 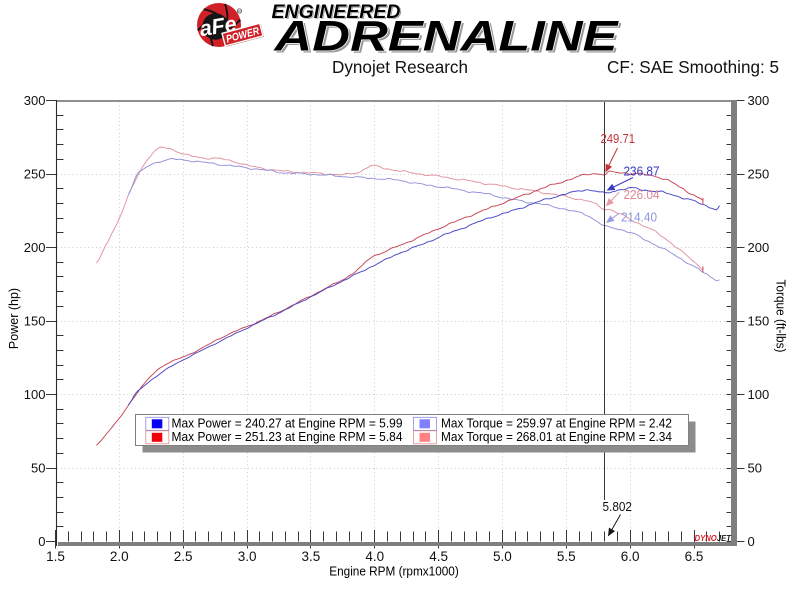 I want to click on svg-text: Power (hp), so click(x=14, y=318).